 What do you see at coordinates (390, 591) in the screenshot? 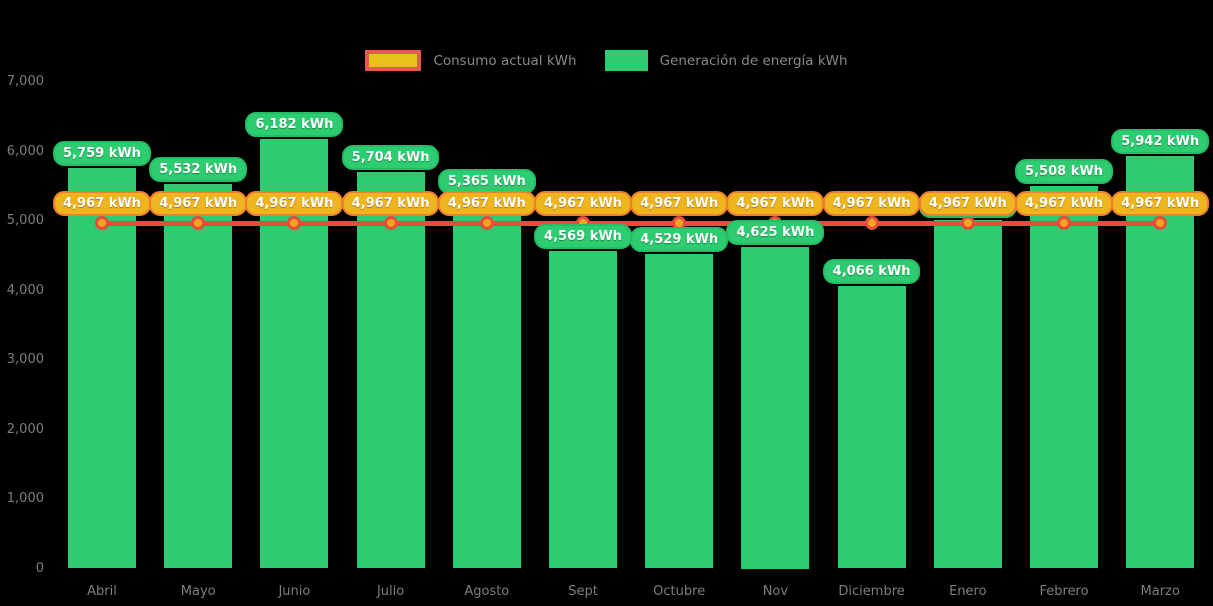
I see `x-tick-label-julio: Julio` at bounding box center [390, 591].